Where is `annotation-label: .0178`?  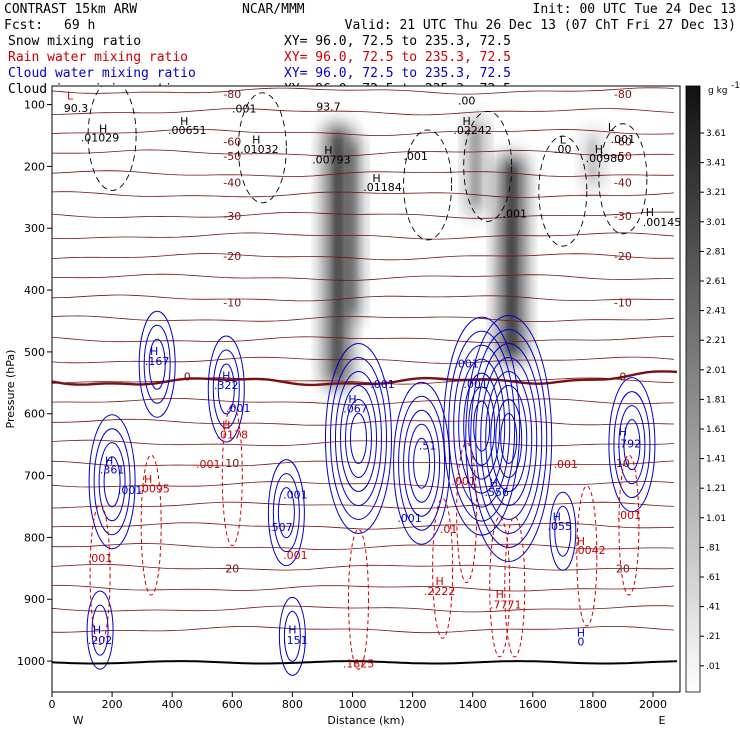
annotation-label: .0178 is located at coordinates (233, 434).